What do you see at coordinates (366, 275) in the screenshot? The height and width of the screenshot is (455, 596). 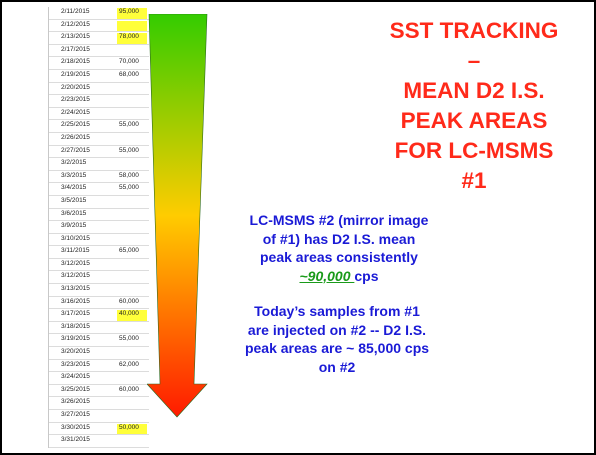 I see `unit-label: cps` at bounding box center [366, 275].